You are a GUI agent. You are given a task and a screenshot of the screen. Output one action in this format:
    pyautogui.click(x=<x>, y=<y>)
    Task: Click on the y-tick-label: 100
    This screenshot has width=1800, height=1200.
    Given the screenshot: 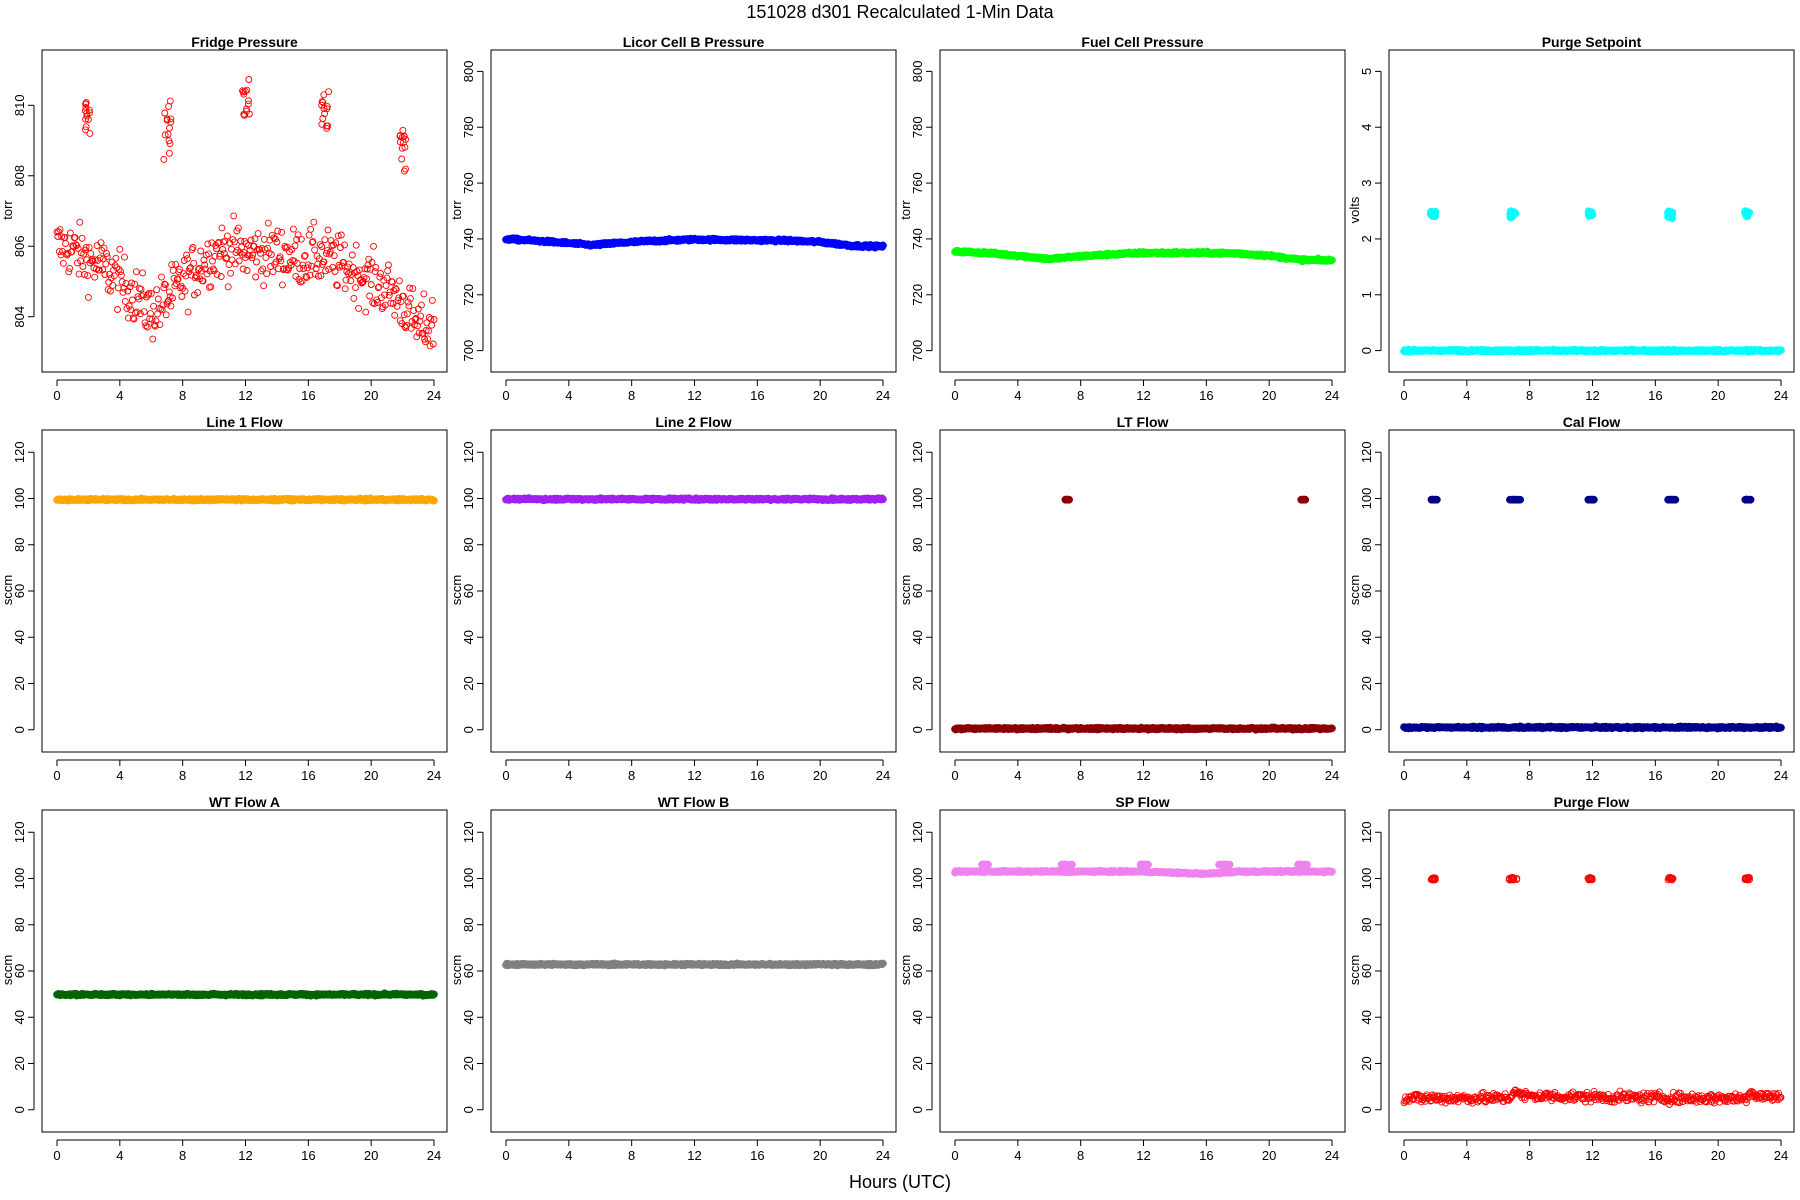 What is the action you would take?
    pyautogui.click(x=468, y=499)
    